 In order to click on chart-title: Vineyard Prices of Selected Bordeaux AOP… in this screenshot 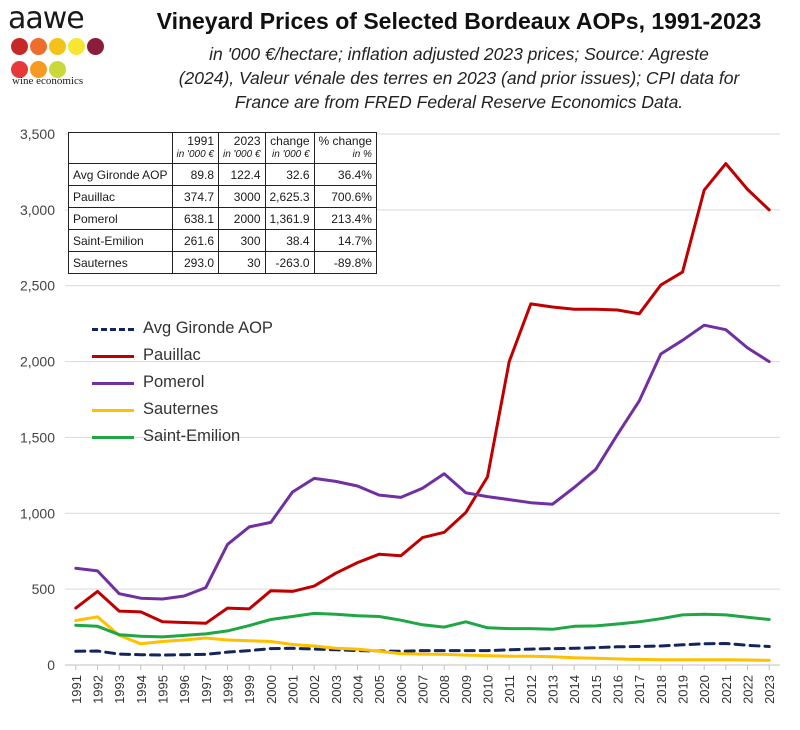, I will do `click(459, 21)`.